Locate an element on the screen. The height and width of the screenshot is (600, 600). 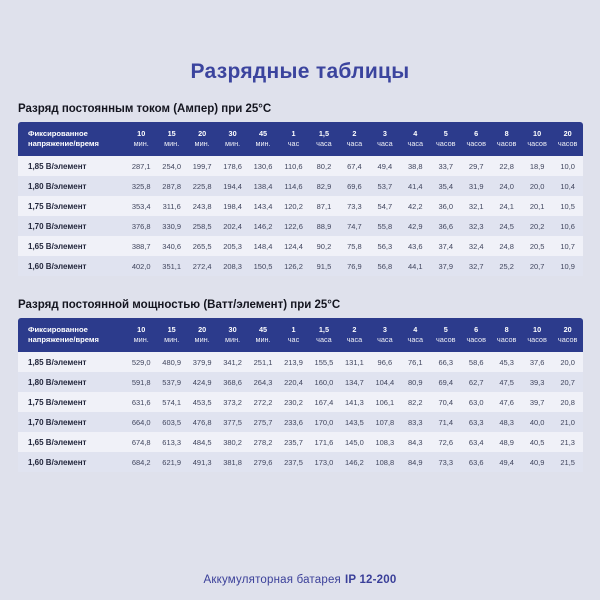
value-cell: 24,0 is located at coordinates (506, 186).